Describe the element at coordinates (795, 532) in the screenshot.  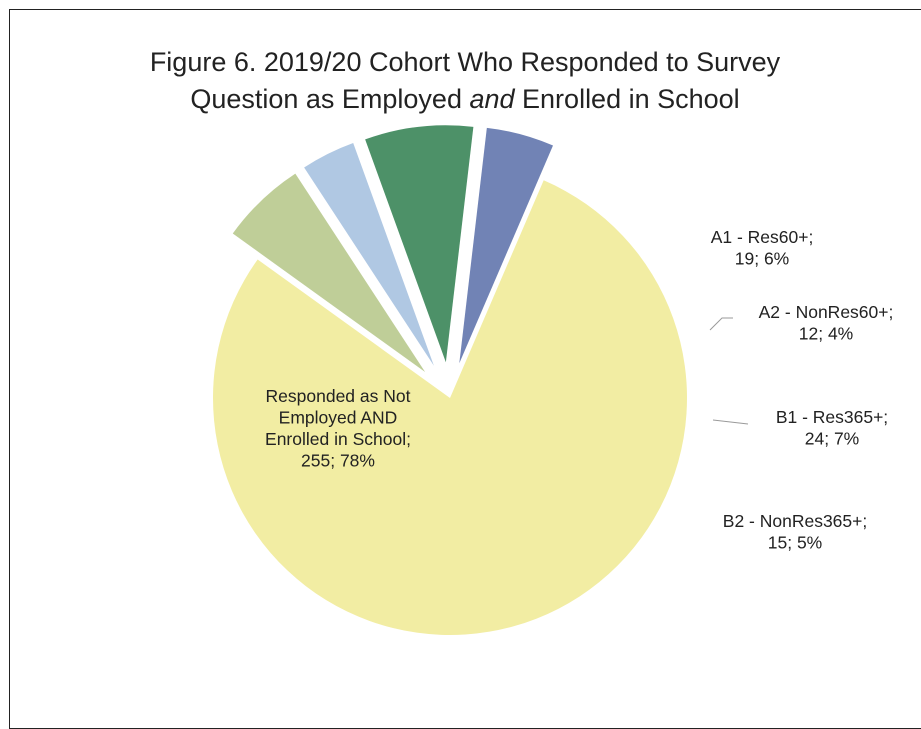
I see `slice-label-4: B2 - NonRes365+; 15; 5%` at that location.